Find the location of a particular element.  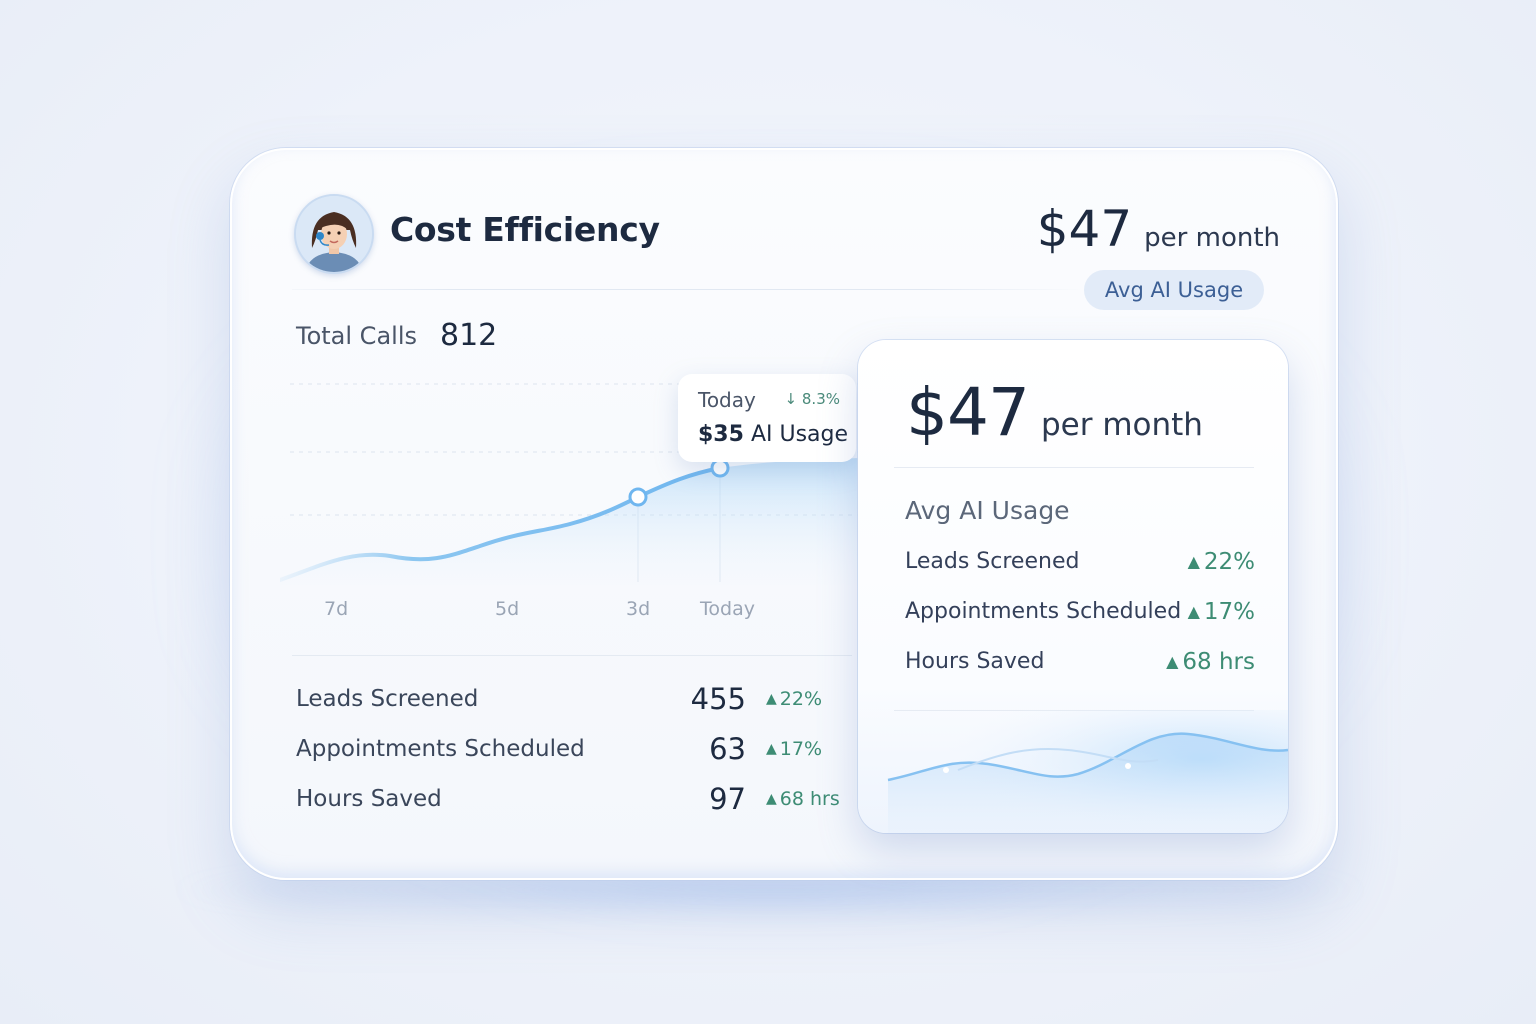

stat-change-value: 68 hrs is located at coordinates (809, 799).